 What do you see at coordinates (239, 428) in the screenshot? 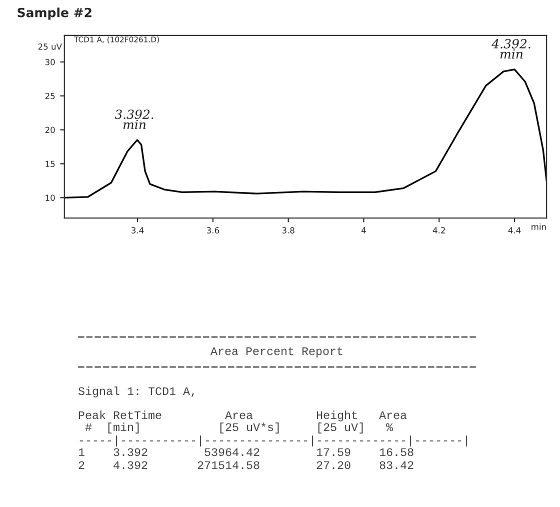
I see `text: # [min] [25 uV*s] [25 uV] %` at bounding box center [239, 428].